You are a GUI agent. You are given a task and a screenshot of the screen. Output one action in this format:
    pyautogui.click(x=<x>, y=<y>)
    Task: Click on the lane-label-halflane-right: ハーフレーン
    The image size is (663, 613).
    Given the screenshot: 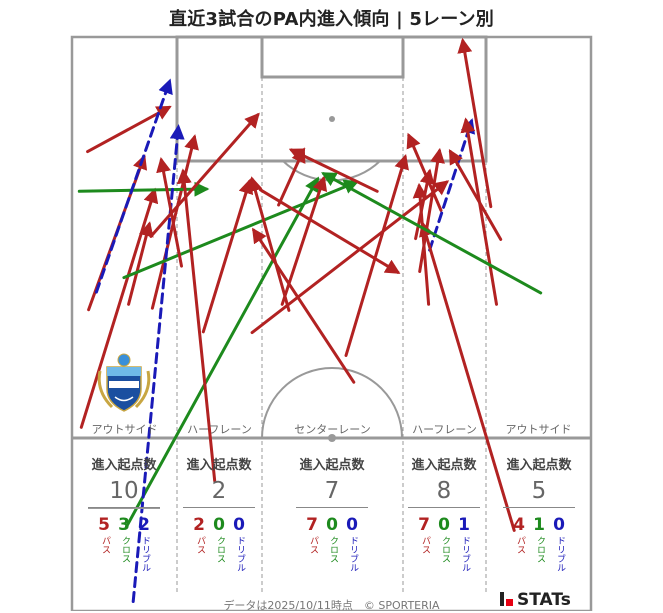 What is the action you would take?
    pyautogui.click(x=444, y=429)
    